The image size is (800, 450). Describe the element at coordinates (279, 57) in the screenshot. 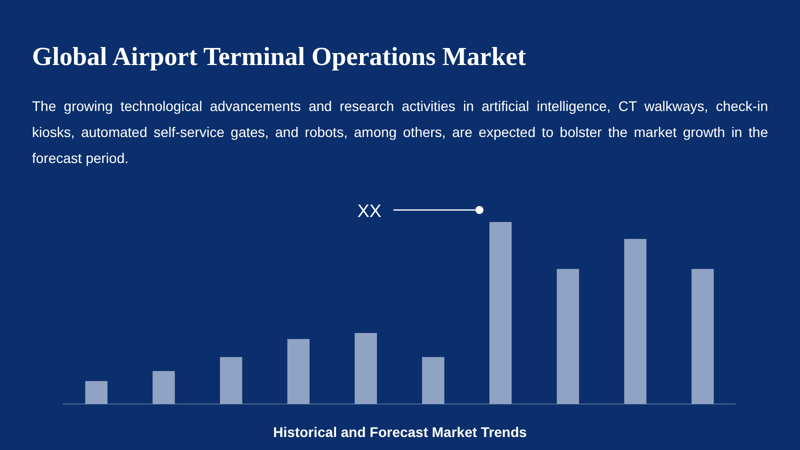

I see `chart-title: Global Airport Terminal Operations Market` at that location.